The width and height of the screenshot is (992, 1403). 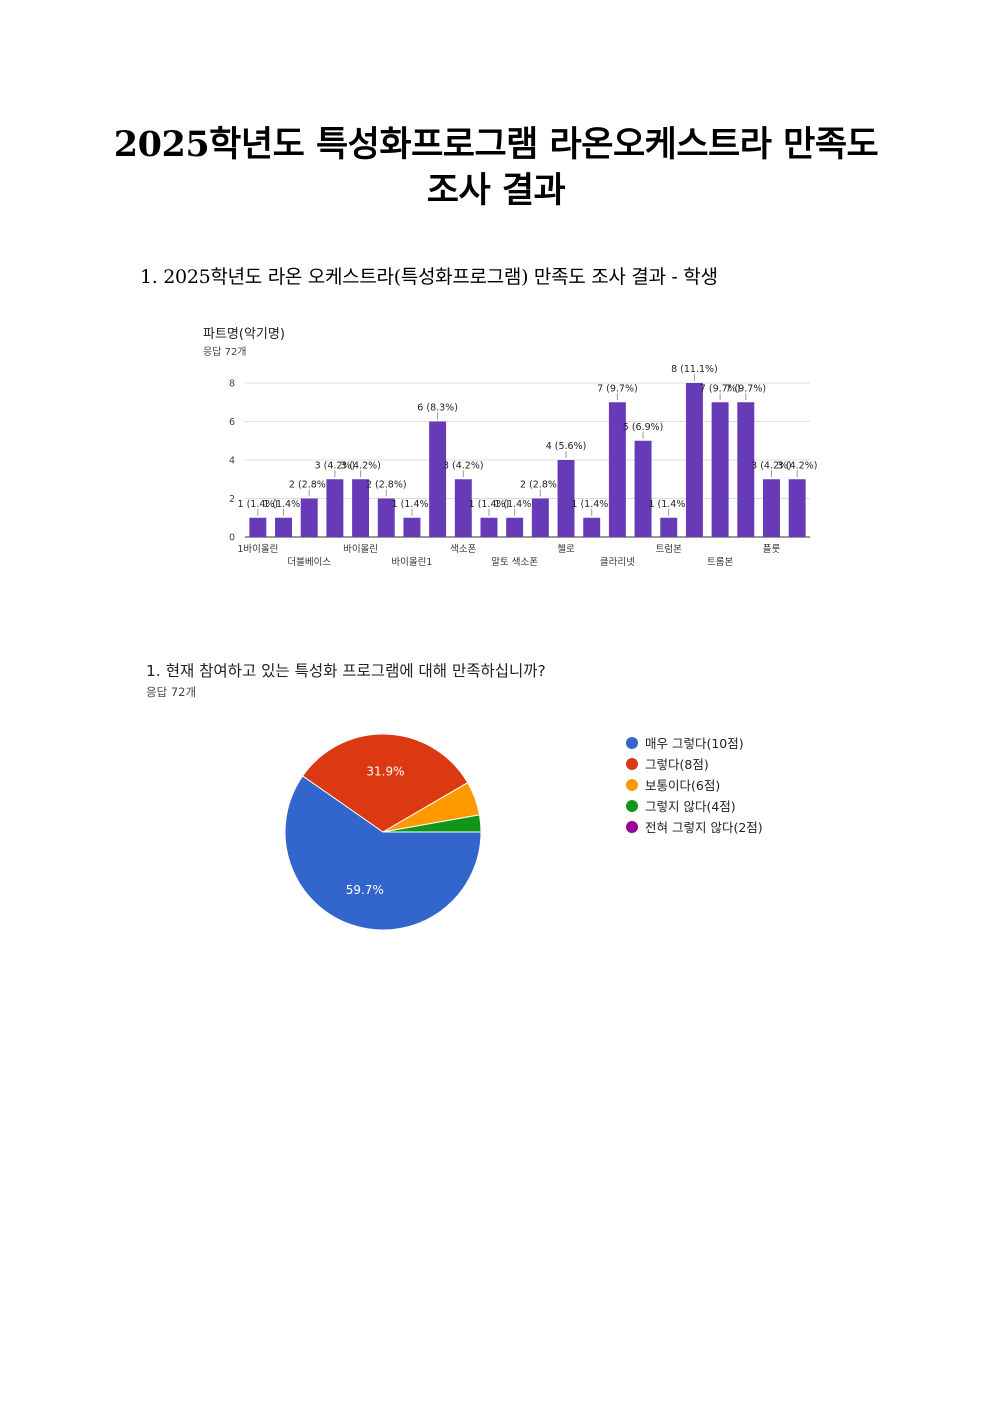 What do you see at coordinates (617, 562) in the screenshot?
I see `x-category-label: 클라리넷` at bounding box center [617, 562].